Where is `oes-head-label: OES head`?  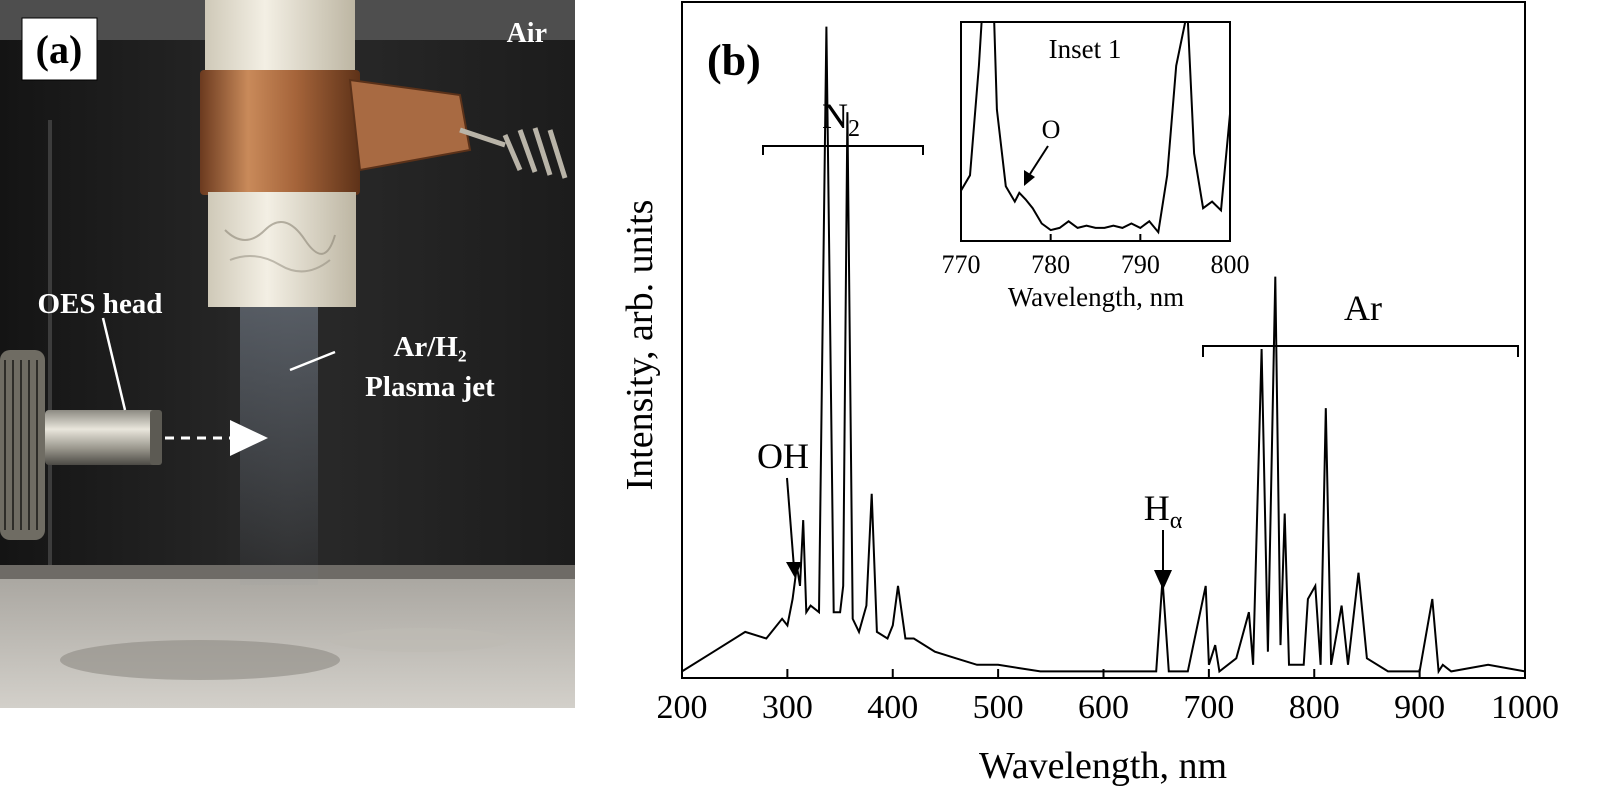 oes-head-label: OES head is located at coordinates (100, 304).